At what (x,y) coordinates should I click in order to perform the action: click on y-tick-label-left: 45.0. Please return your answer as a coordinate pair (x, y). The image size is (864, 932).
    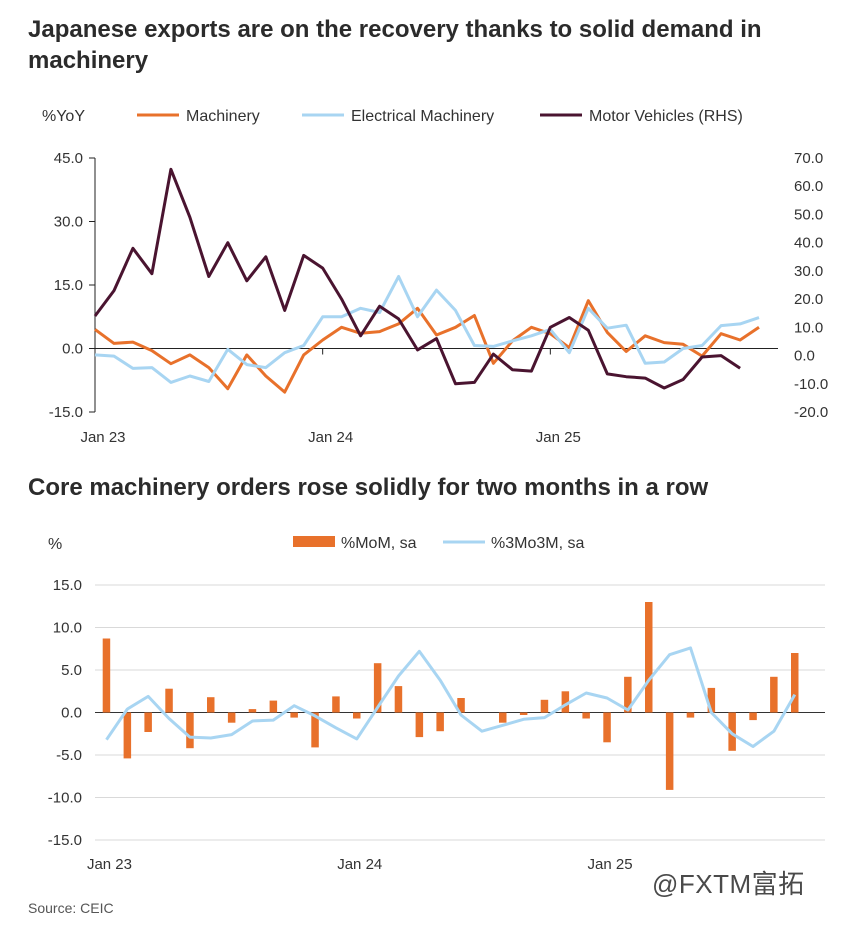
    Looking at the image, I should click on (68, 158).